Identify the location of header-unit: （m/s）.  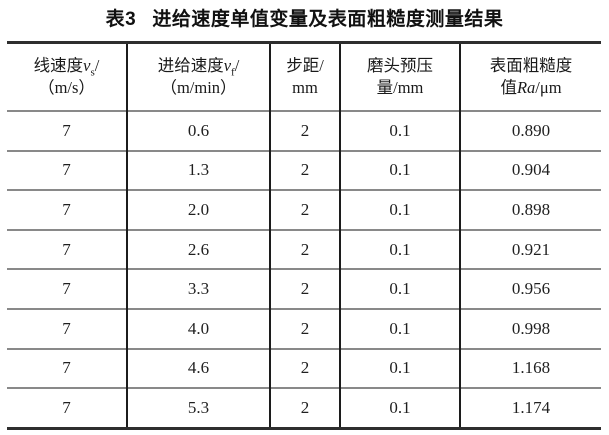
(66, 87).